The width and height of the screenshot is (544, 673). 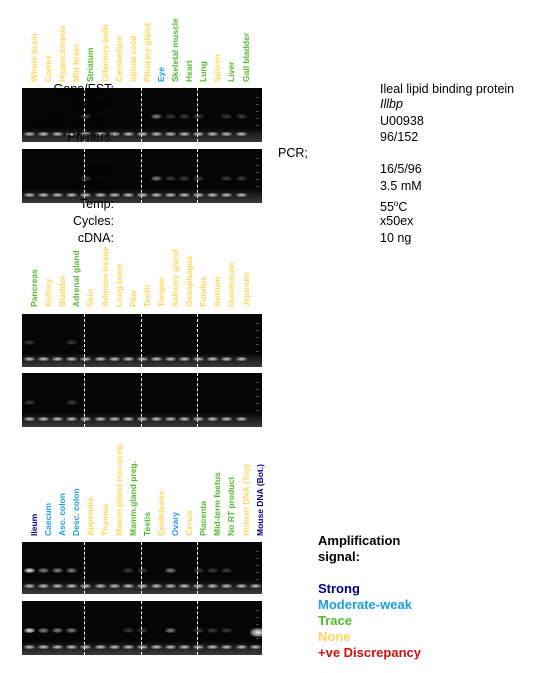 I want to click on symbol-value: Illbp, so click(x=391, y=104).